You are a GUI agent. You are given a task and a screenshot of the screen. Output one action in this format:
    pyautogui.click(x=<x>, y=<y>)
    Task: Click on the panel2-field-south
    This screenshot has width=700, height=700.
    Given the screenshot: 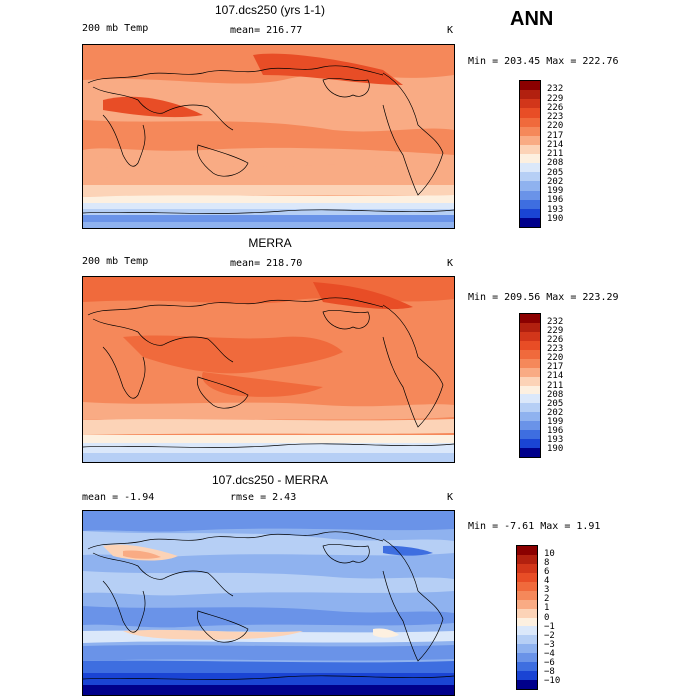 What is the action you would take?
    pyautogui.click(x=268, y=412)
    